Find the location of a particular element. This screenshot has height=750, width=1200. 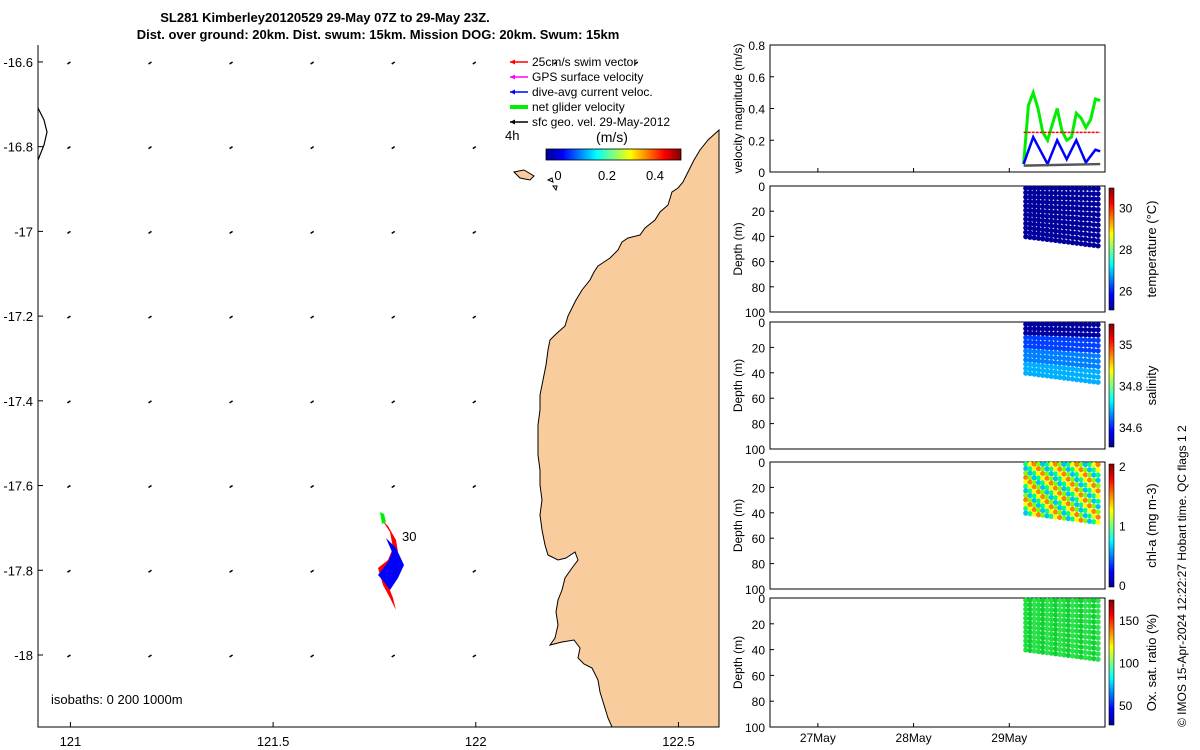

velocity-y-tick-label: 0.2 is located at coordinates (756, 141).